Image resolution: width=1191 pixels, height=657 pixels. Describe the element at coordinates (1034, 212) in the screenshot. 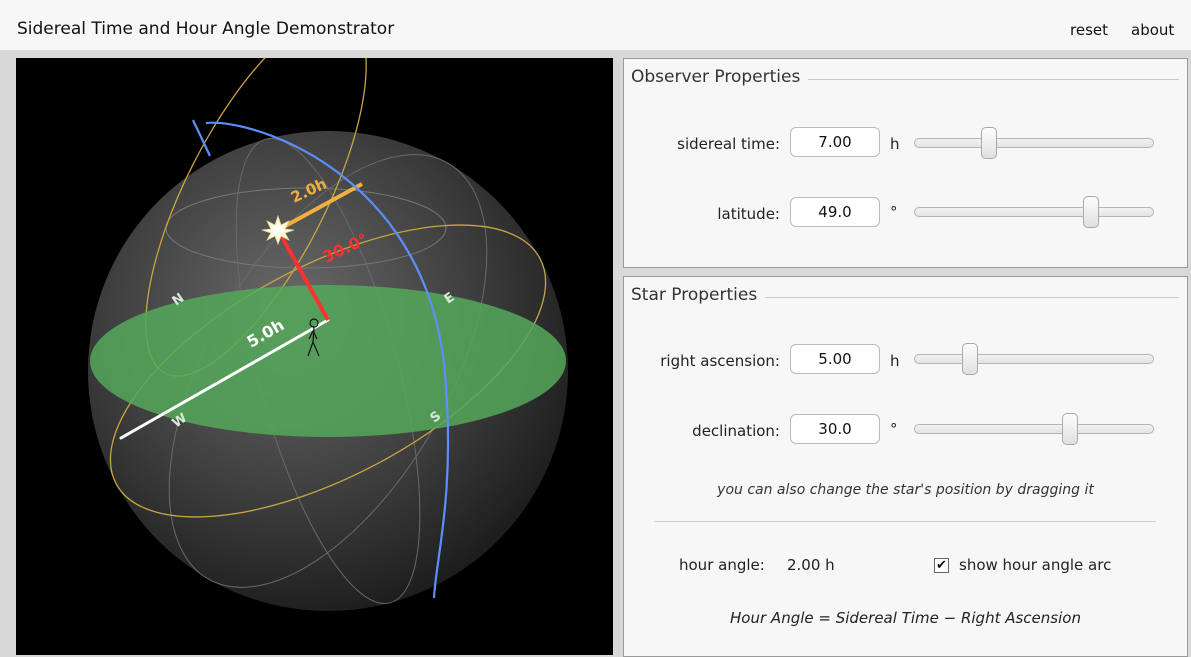

I see `latitude-slider` at that location.